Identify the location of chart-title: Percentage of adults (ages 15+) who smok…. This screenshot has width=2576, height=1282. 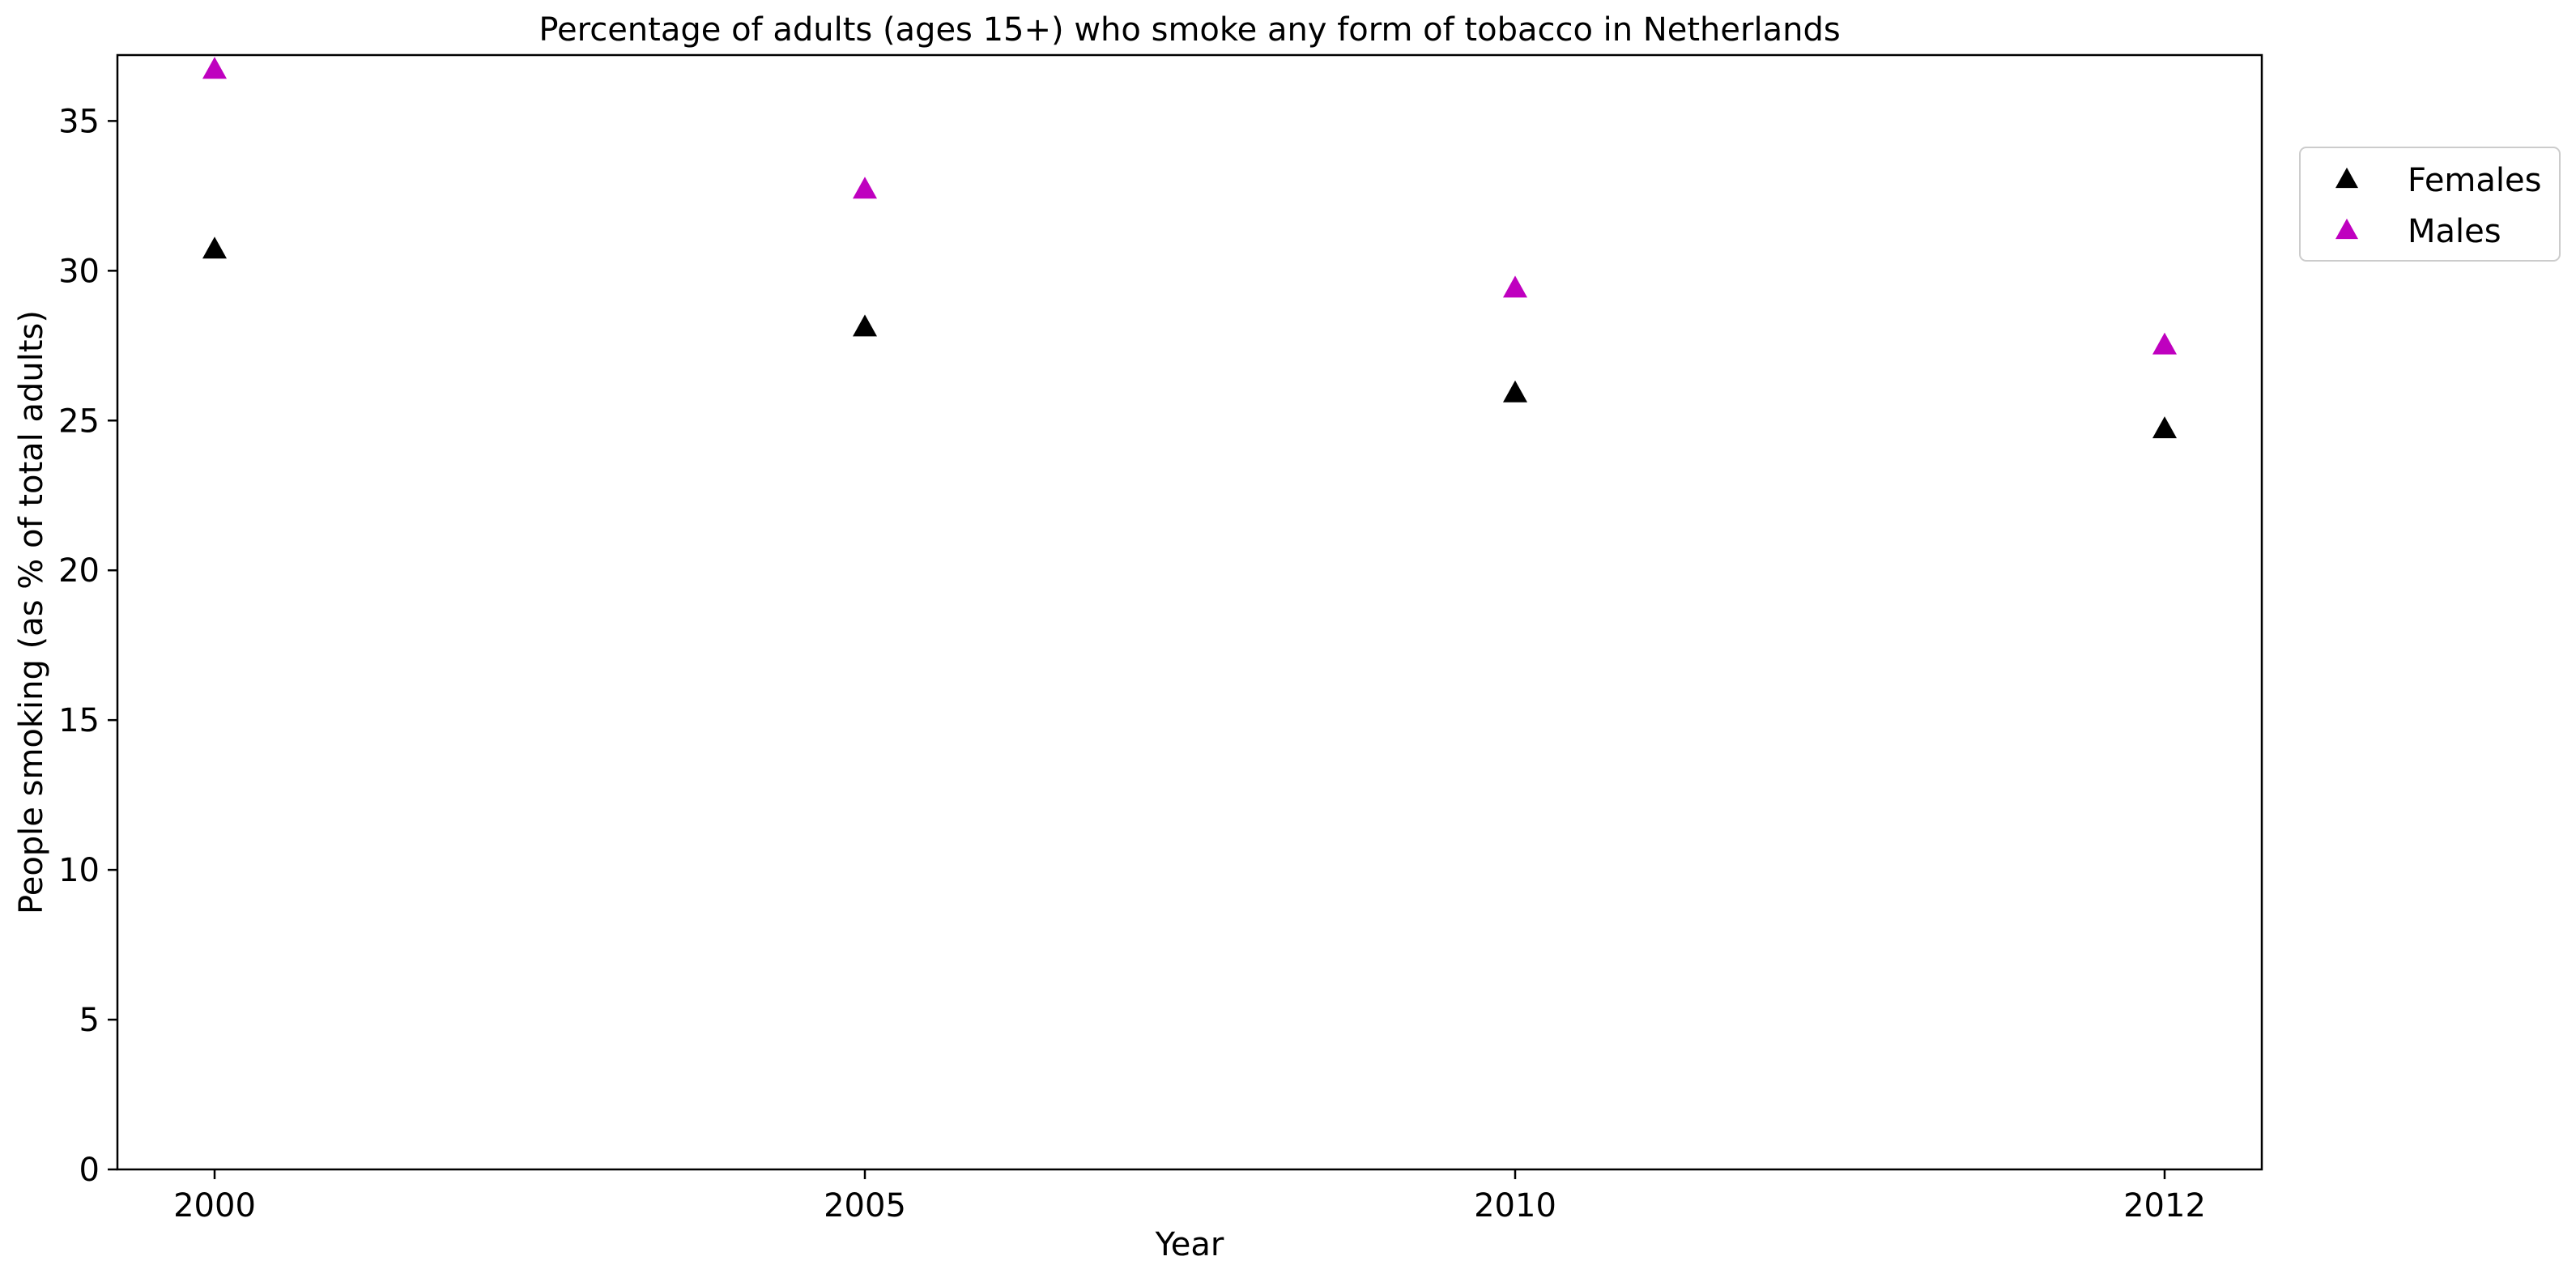
(1189, 30).